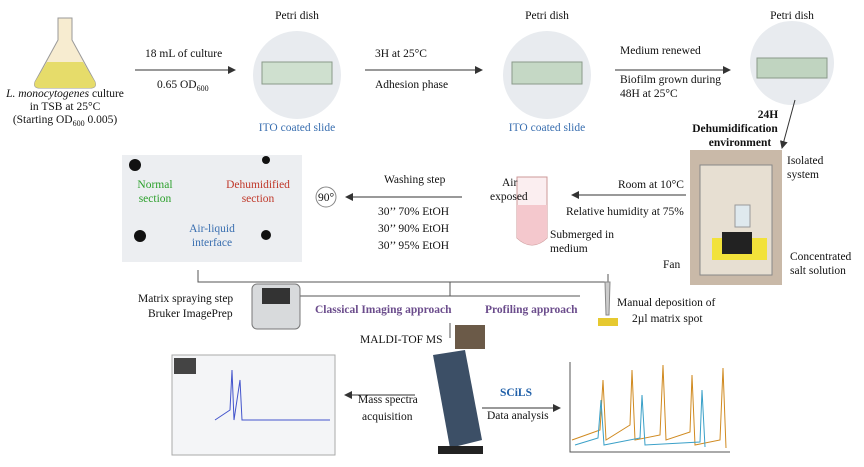  I want to click on slide-photo, so click(212, 208).